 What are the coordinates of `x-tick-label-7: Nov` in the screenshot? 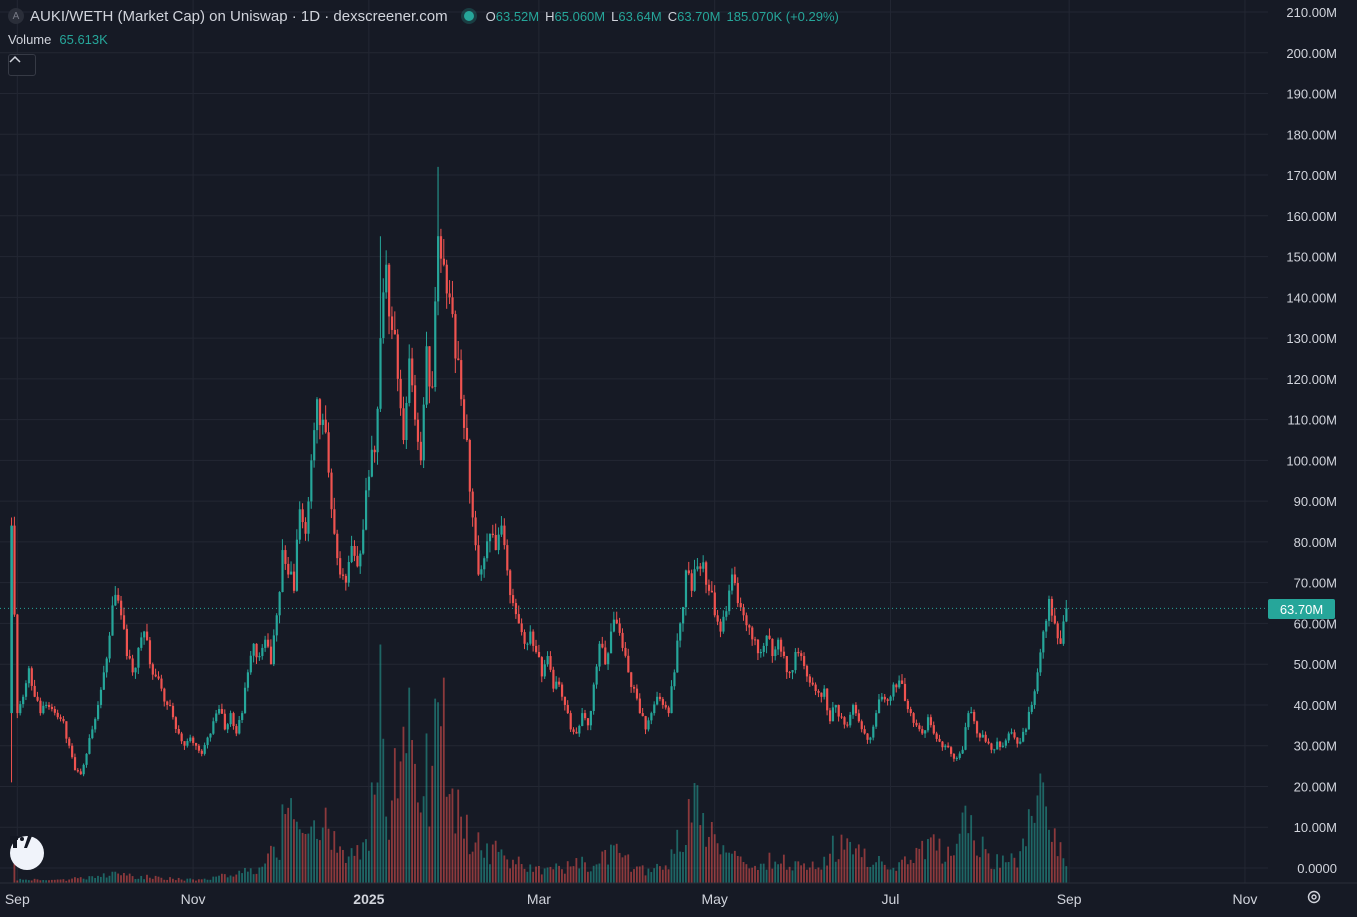 It's located at (1244, 899).